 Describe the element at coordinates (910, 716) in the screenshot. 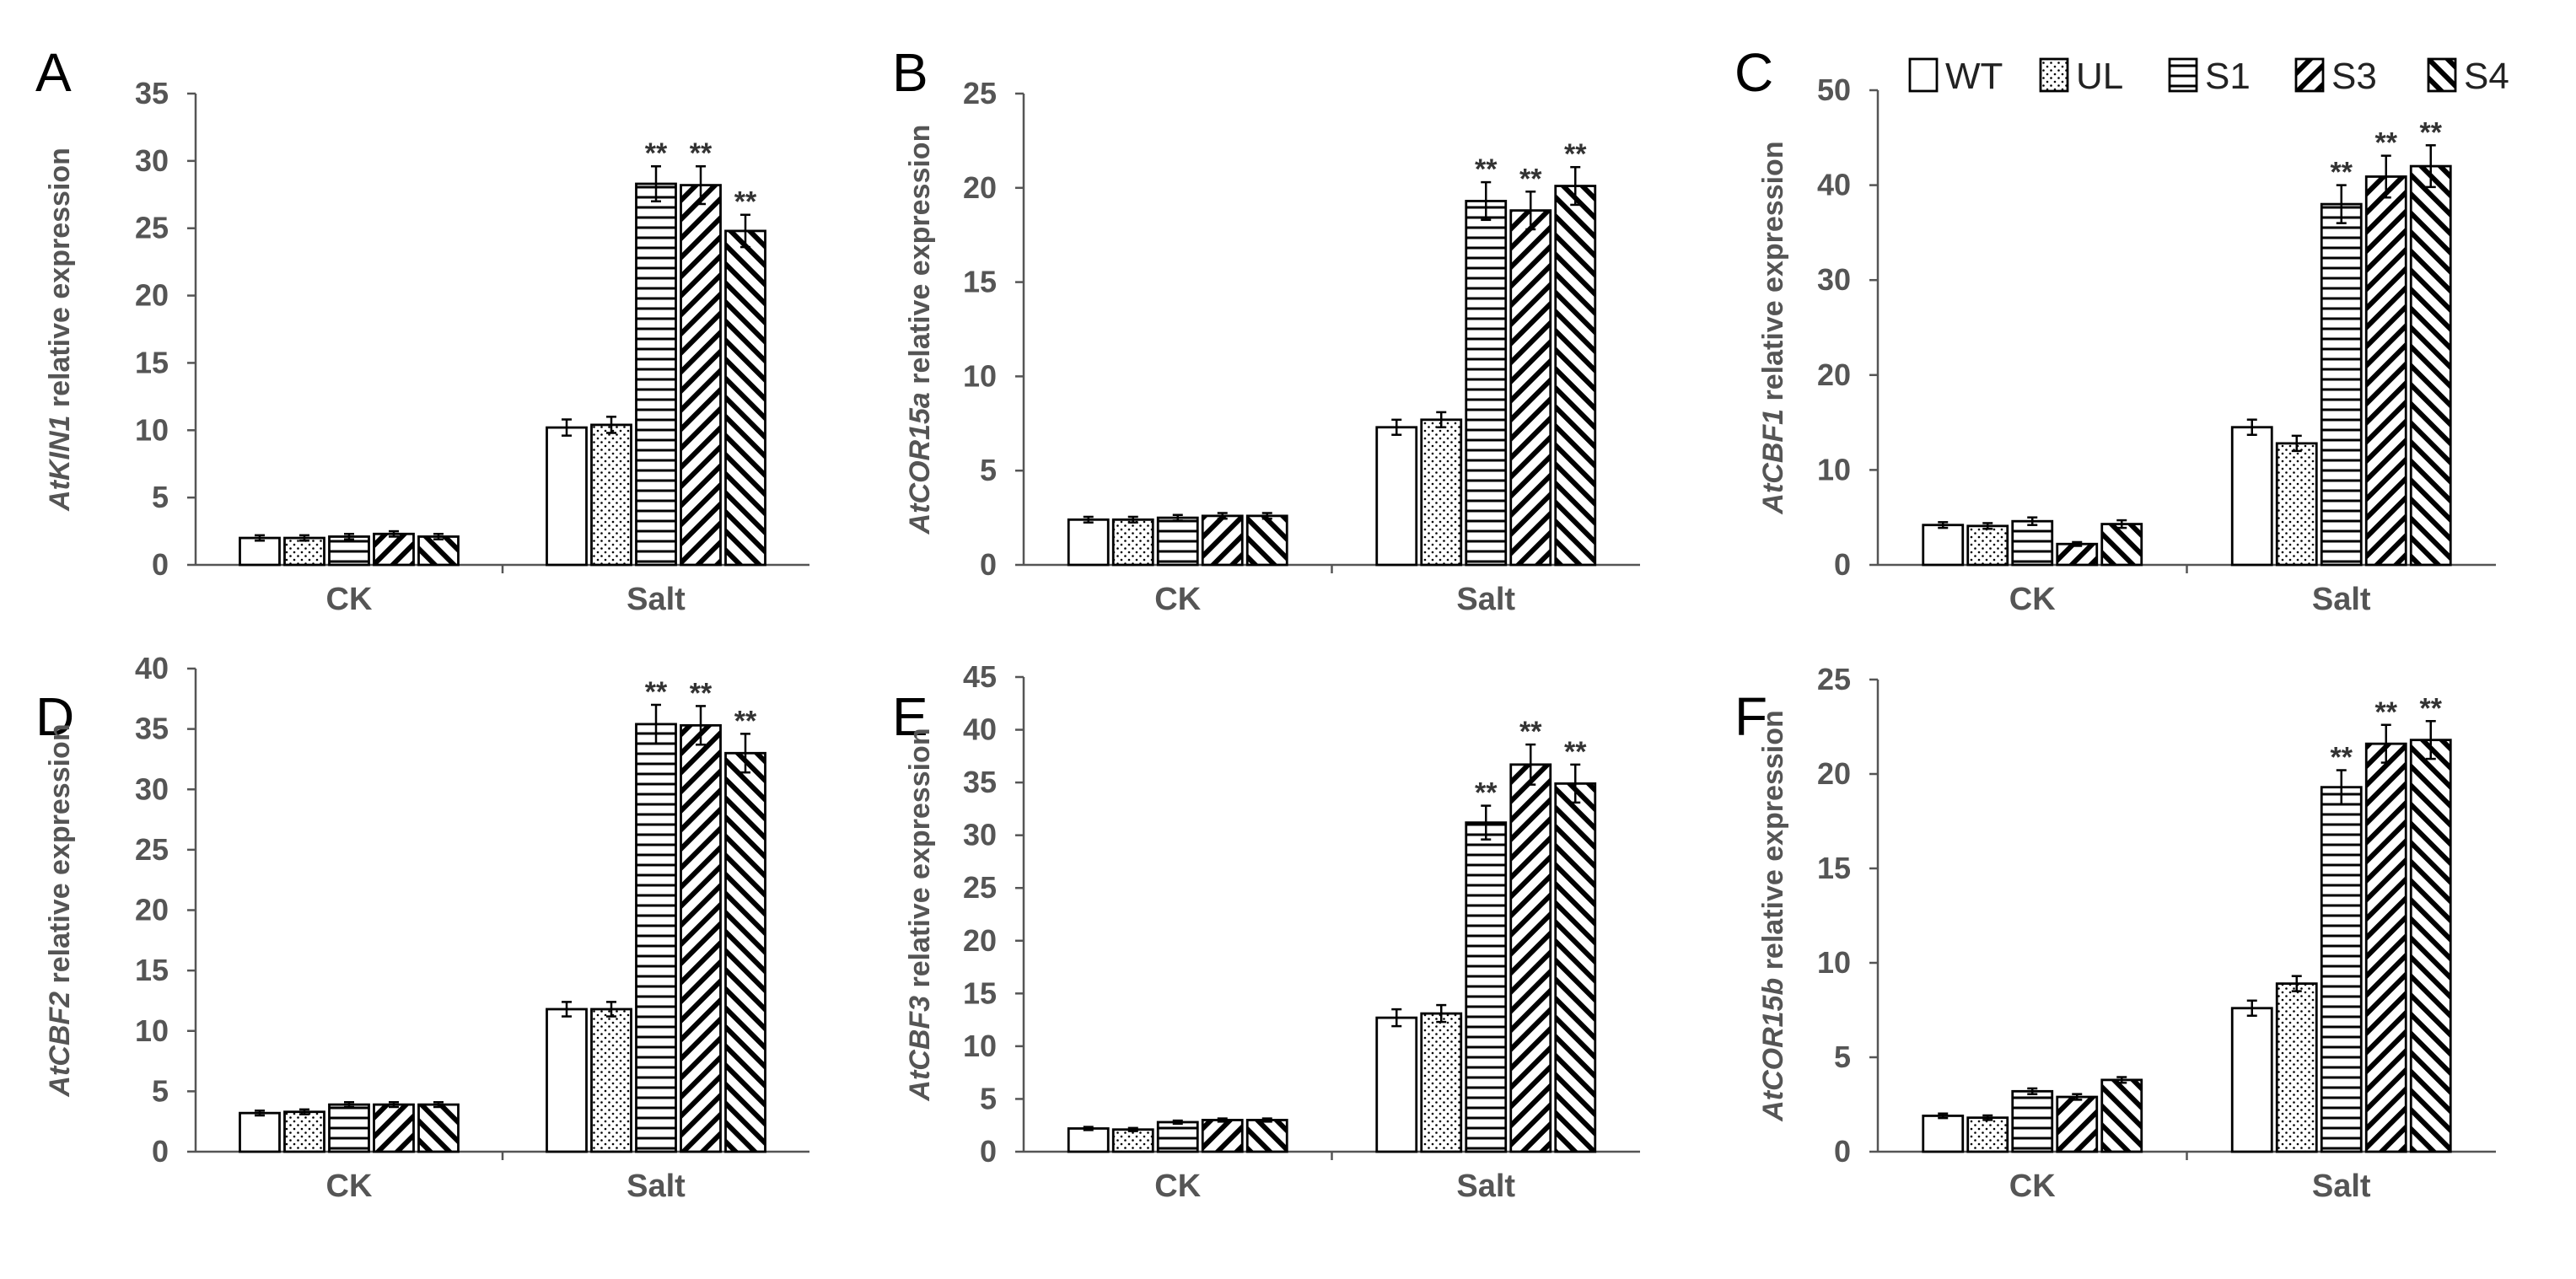

I see `panel-letter: E` at that location.